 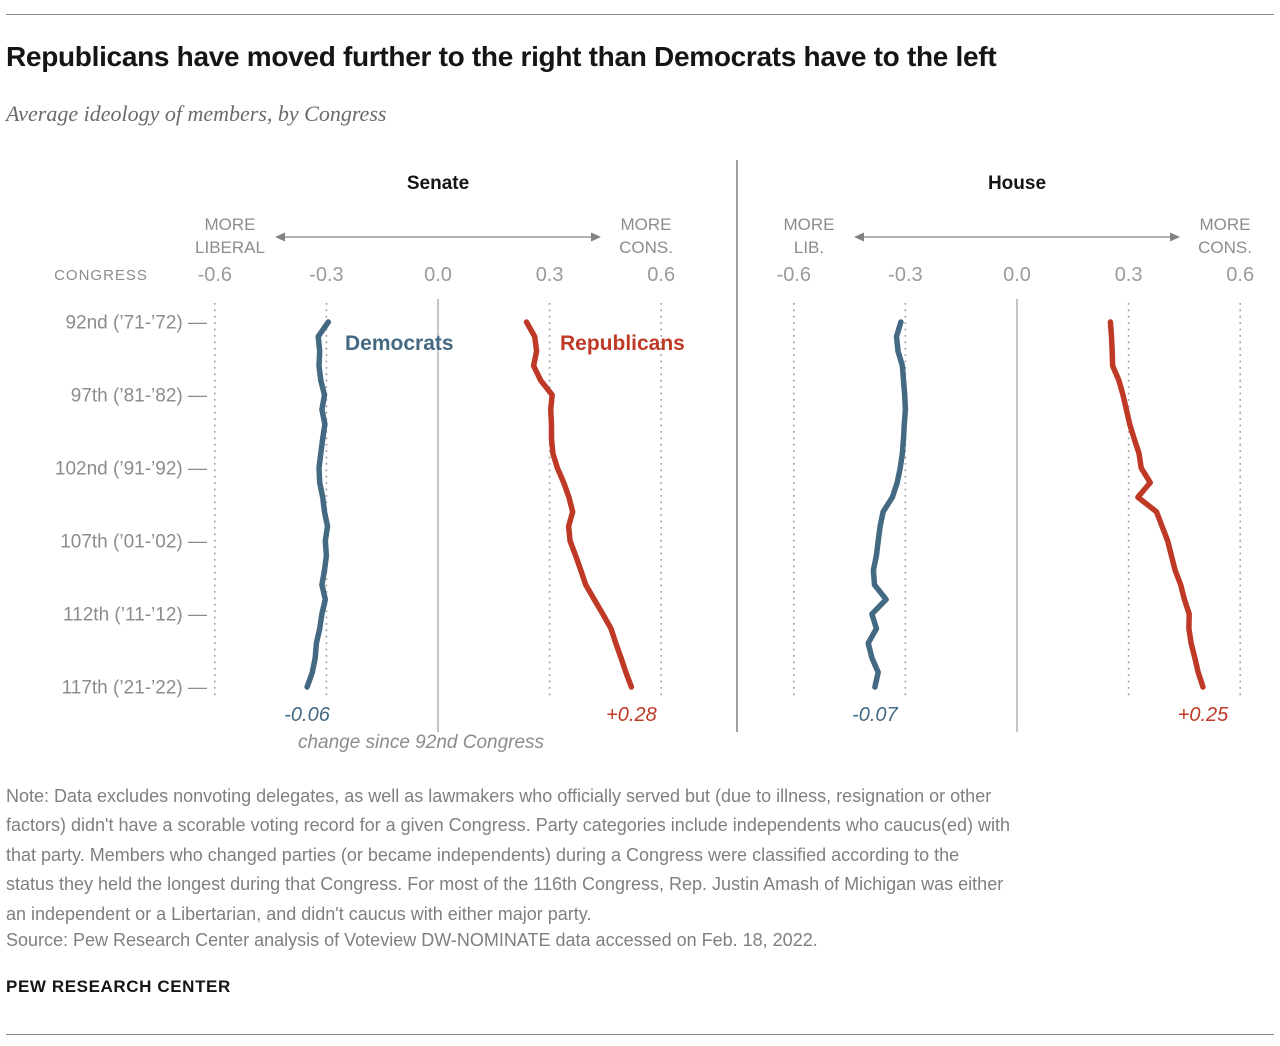 What do you see at coordinates (101, 275) in the screenshot?
I see `congress-axis-title: CONGRESS` at bounding box center [101, 275].